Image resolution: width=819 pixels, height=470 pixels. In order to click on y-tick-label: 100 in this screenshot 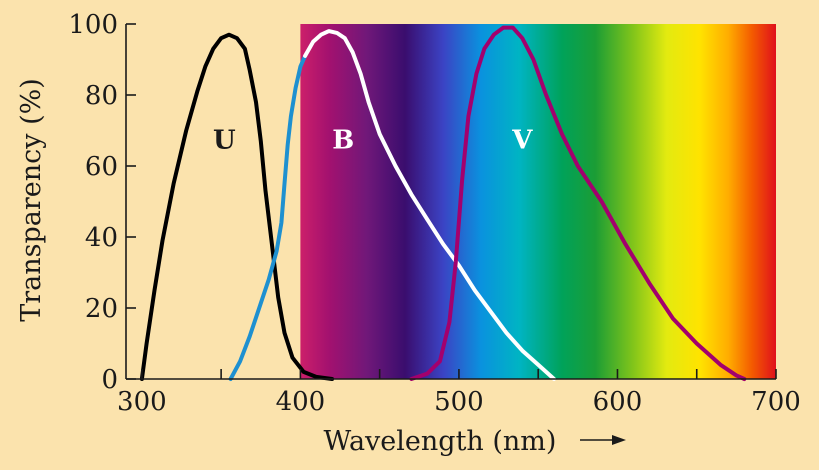, I will do `click(93, 25)`.